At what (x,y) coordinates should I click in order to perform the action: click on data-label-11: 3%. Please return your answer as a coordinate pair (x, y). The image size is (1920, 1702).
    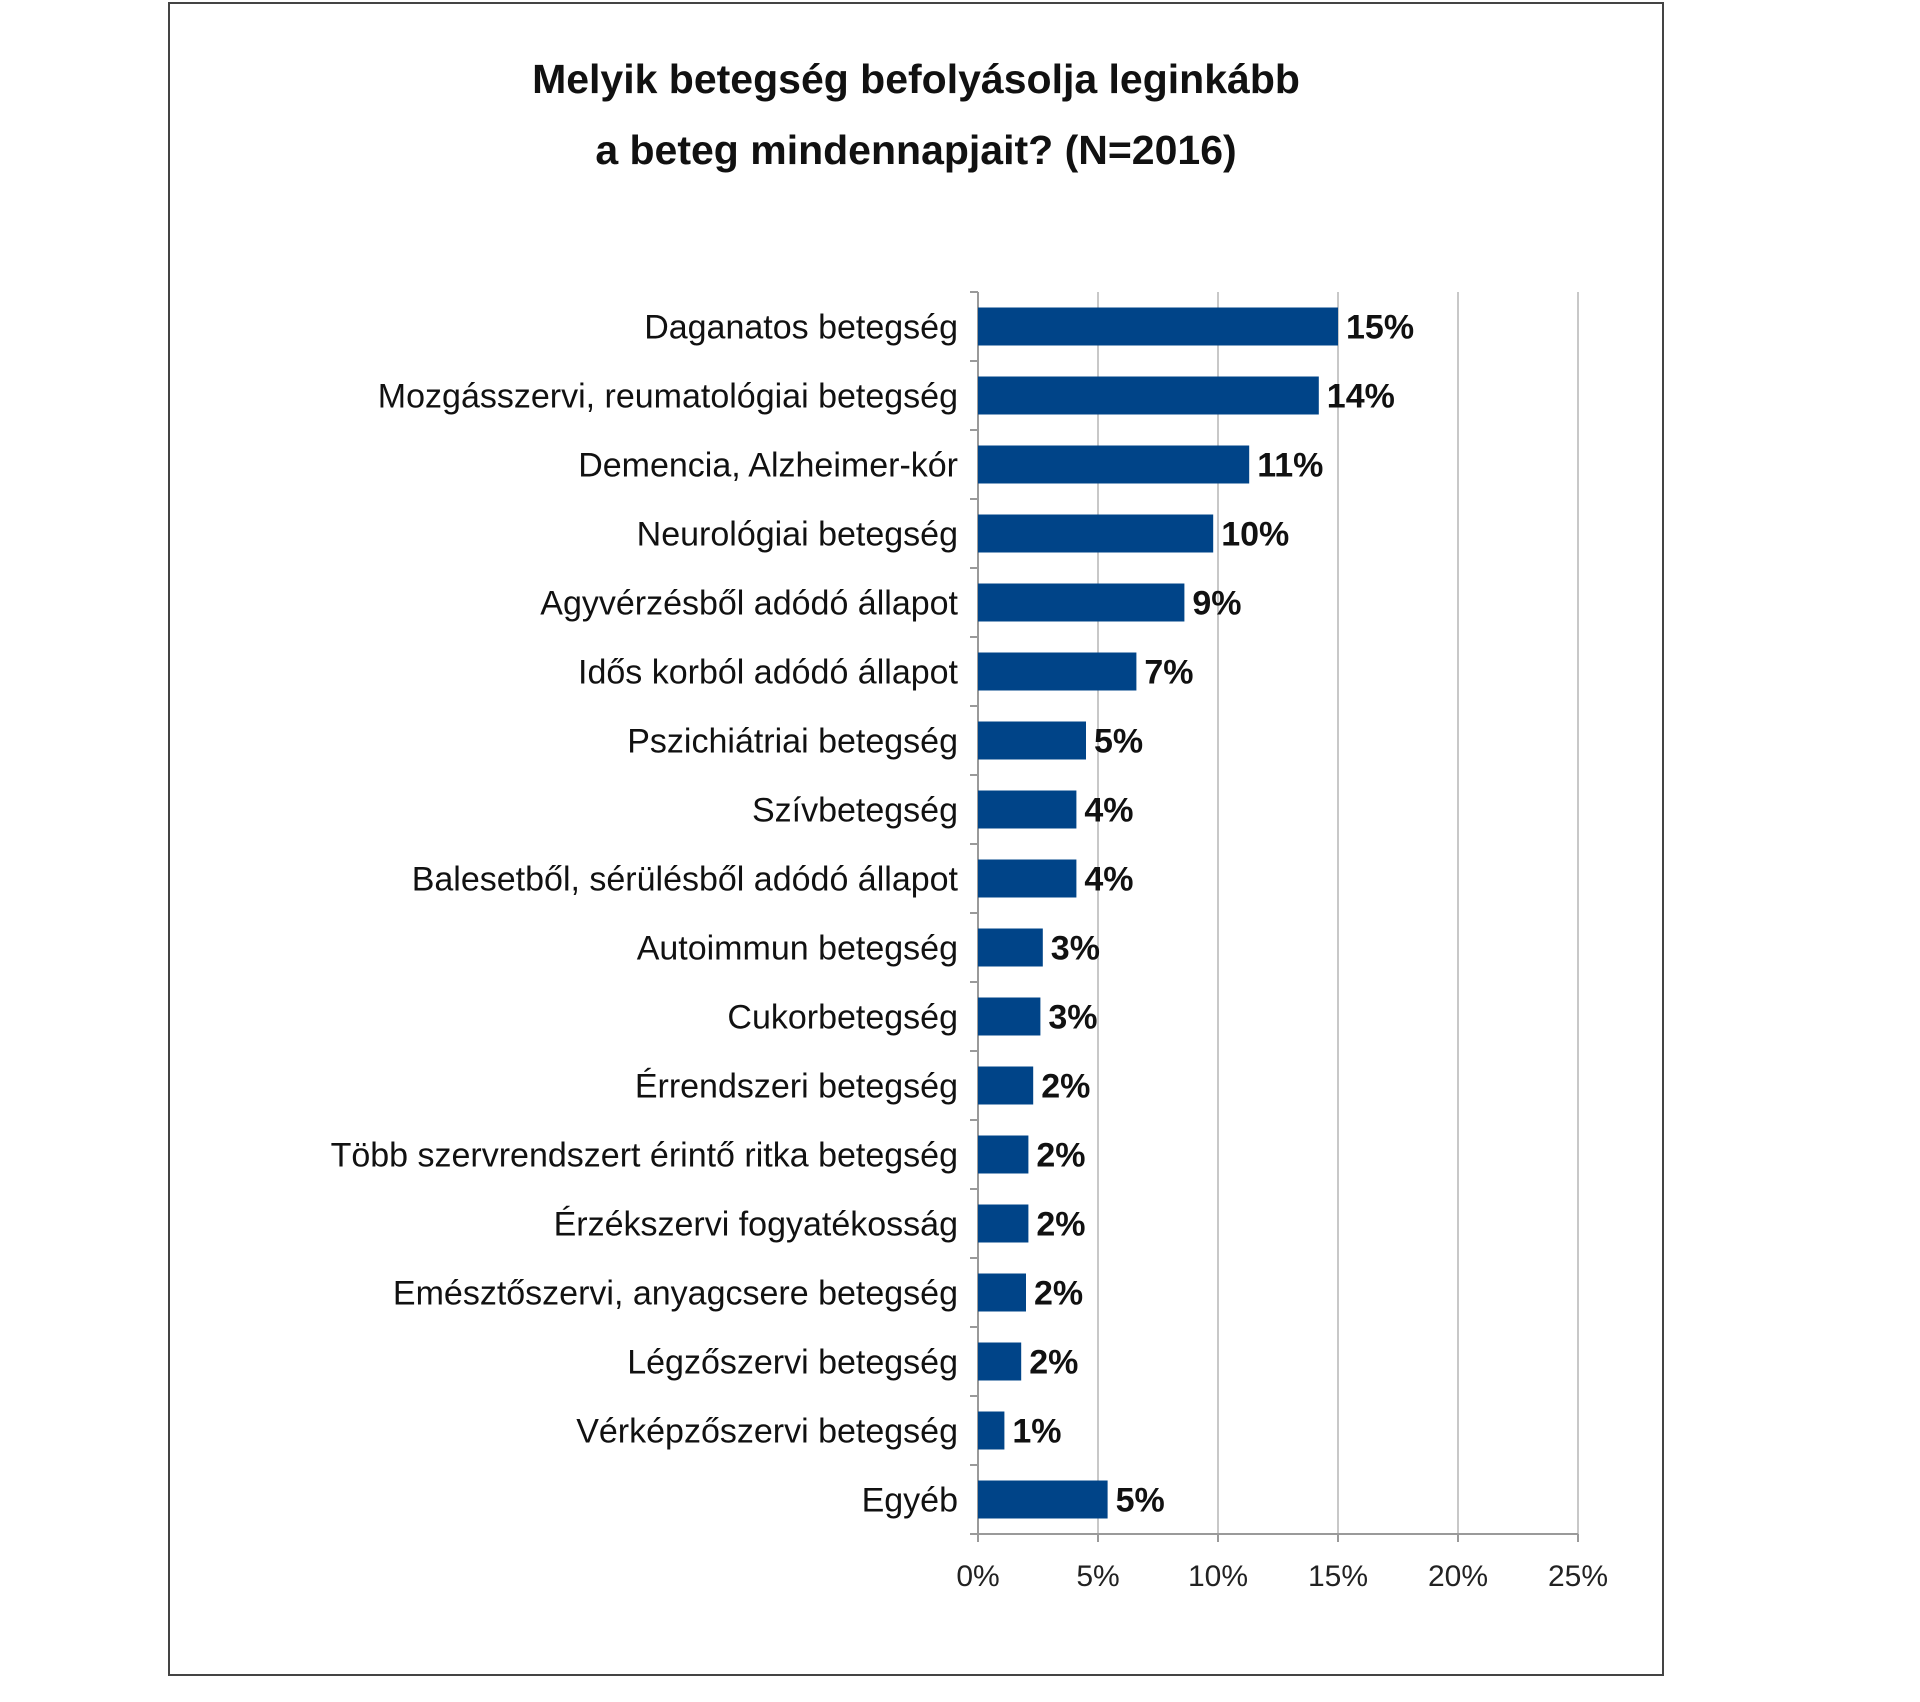
    Looking at the image, I should click on (1072, 1018).